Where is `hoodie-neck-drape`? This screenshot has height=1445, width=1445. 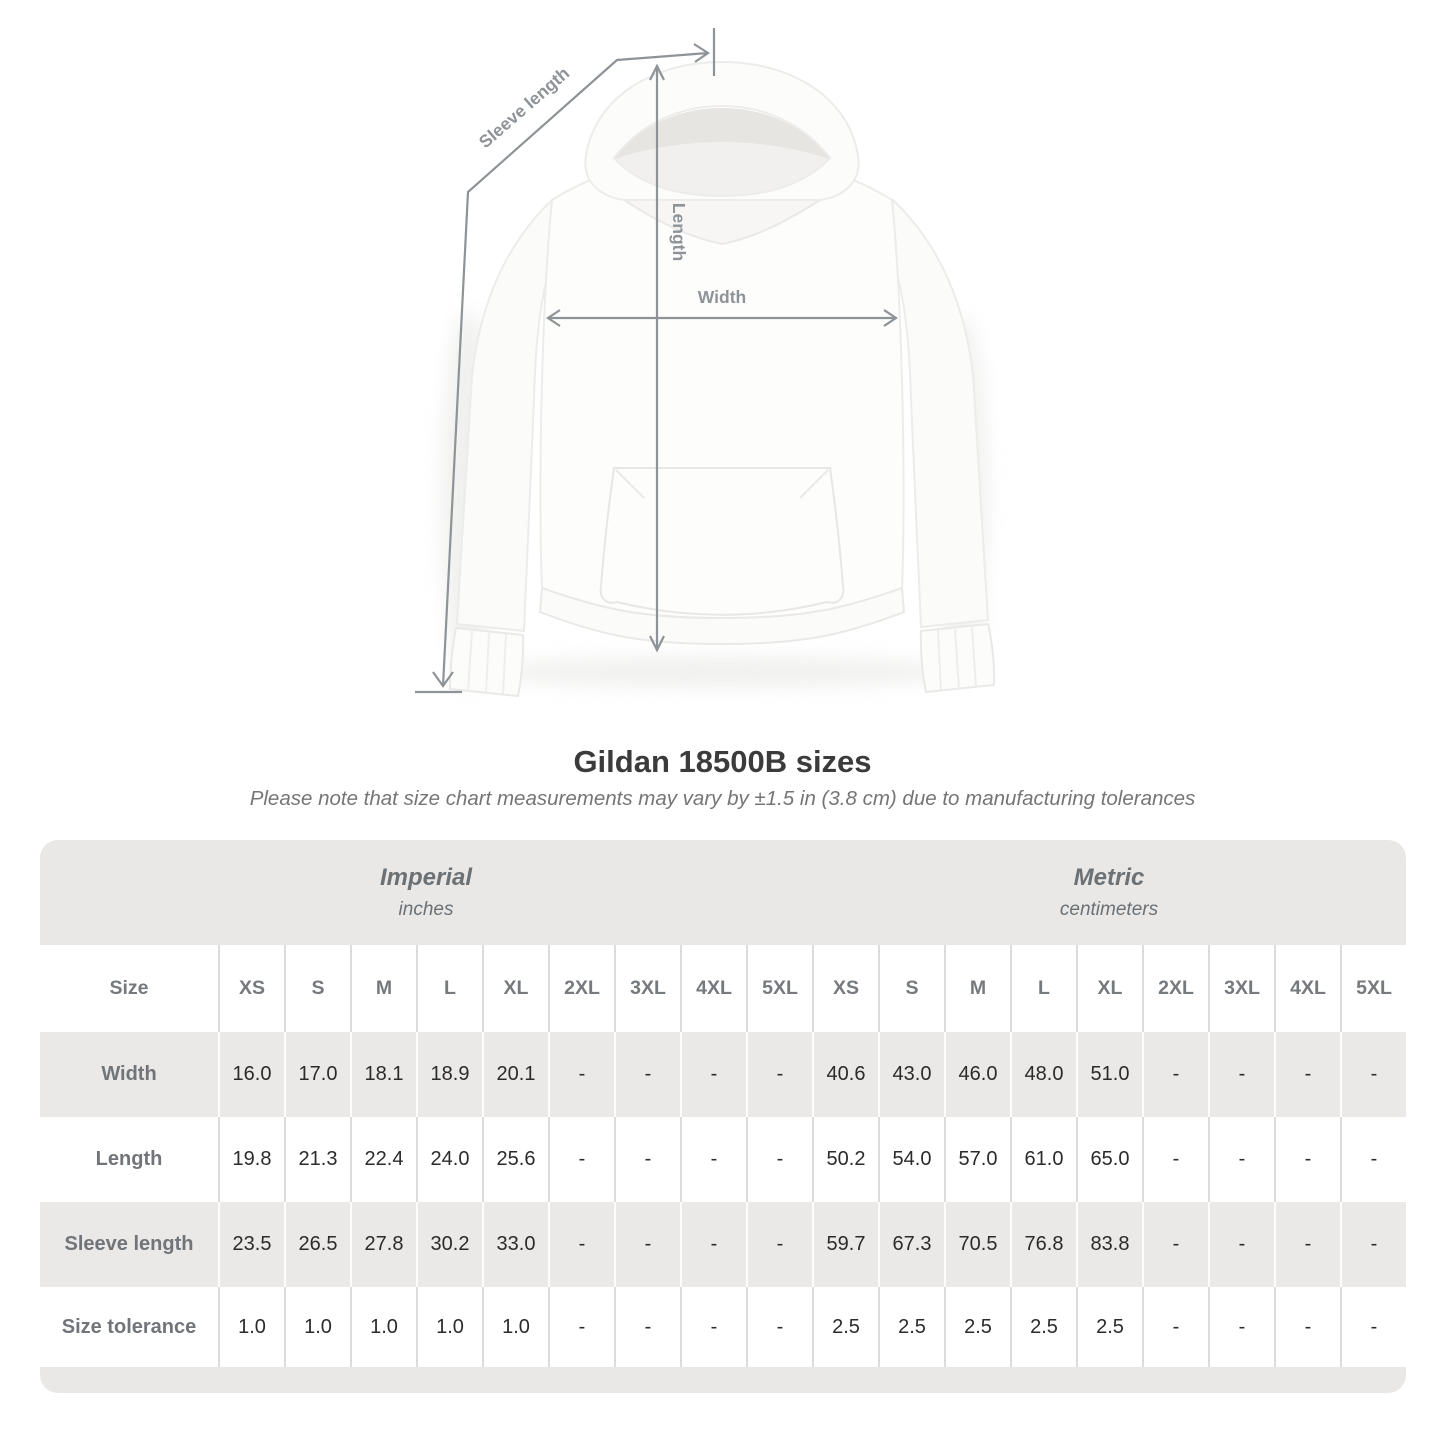 hoodie-neck-drape is located at coordinates (722, 220).